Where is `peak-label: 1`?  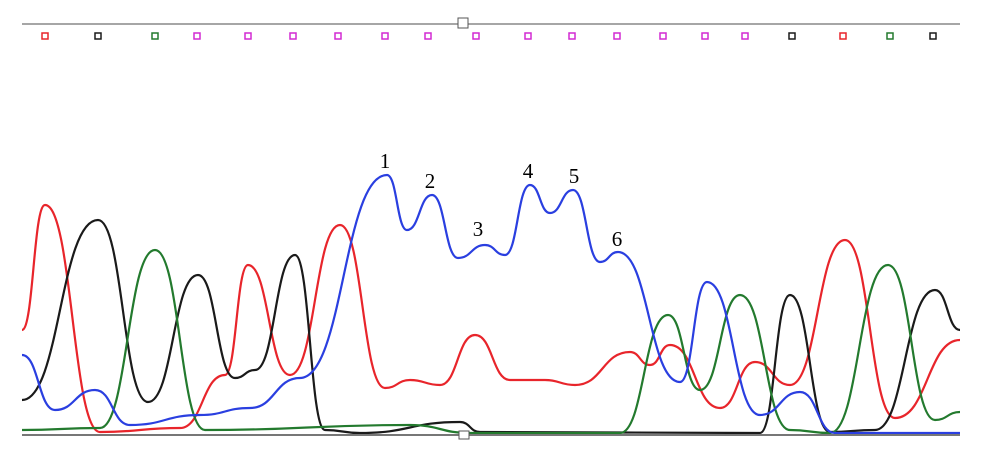
peak-label: 1 is located at coordinates (385, 161).